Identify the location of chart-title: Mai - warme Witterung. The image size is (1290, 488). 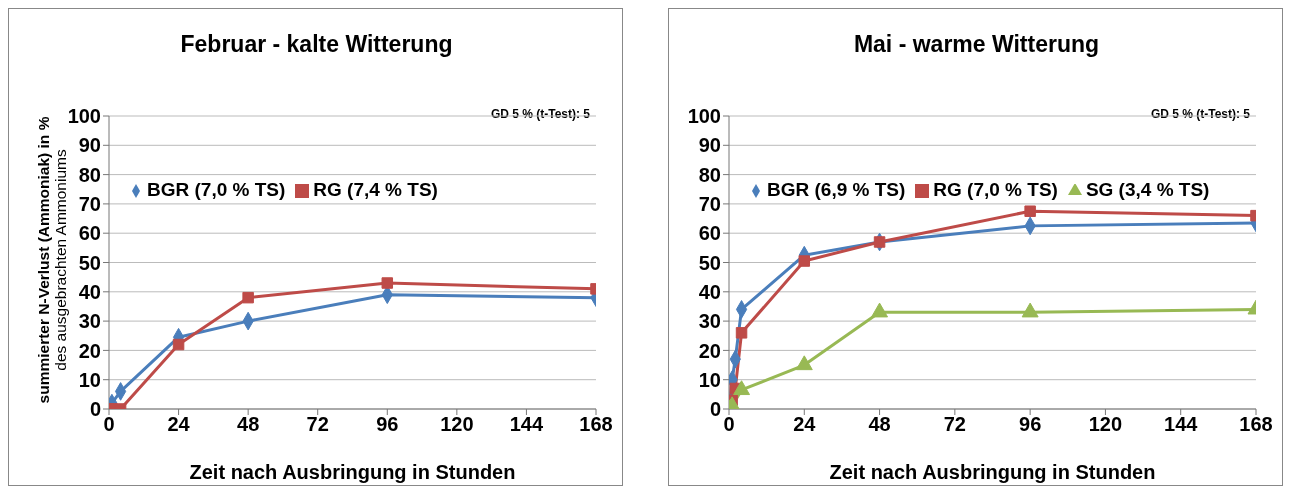
(976, 44).